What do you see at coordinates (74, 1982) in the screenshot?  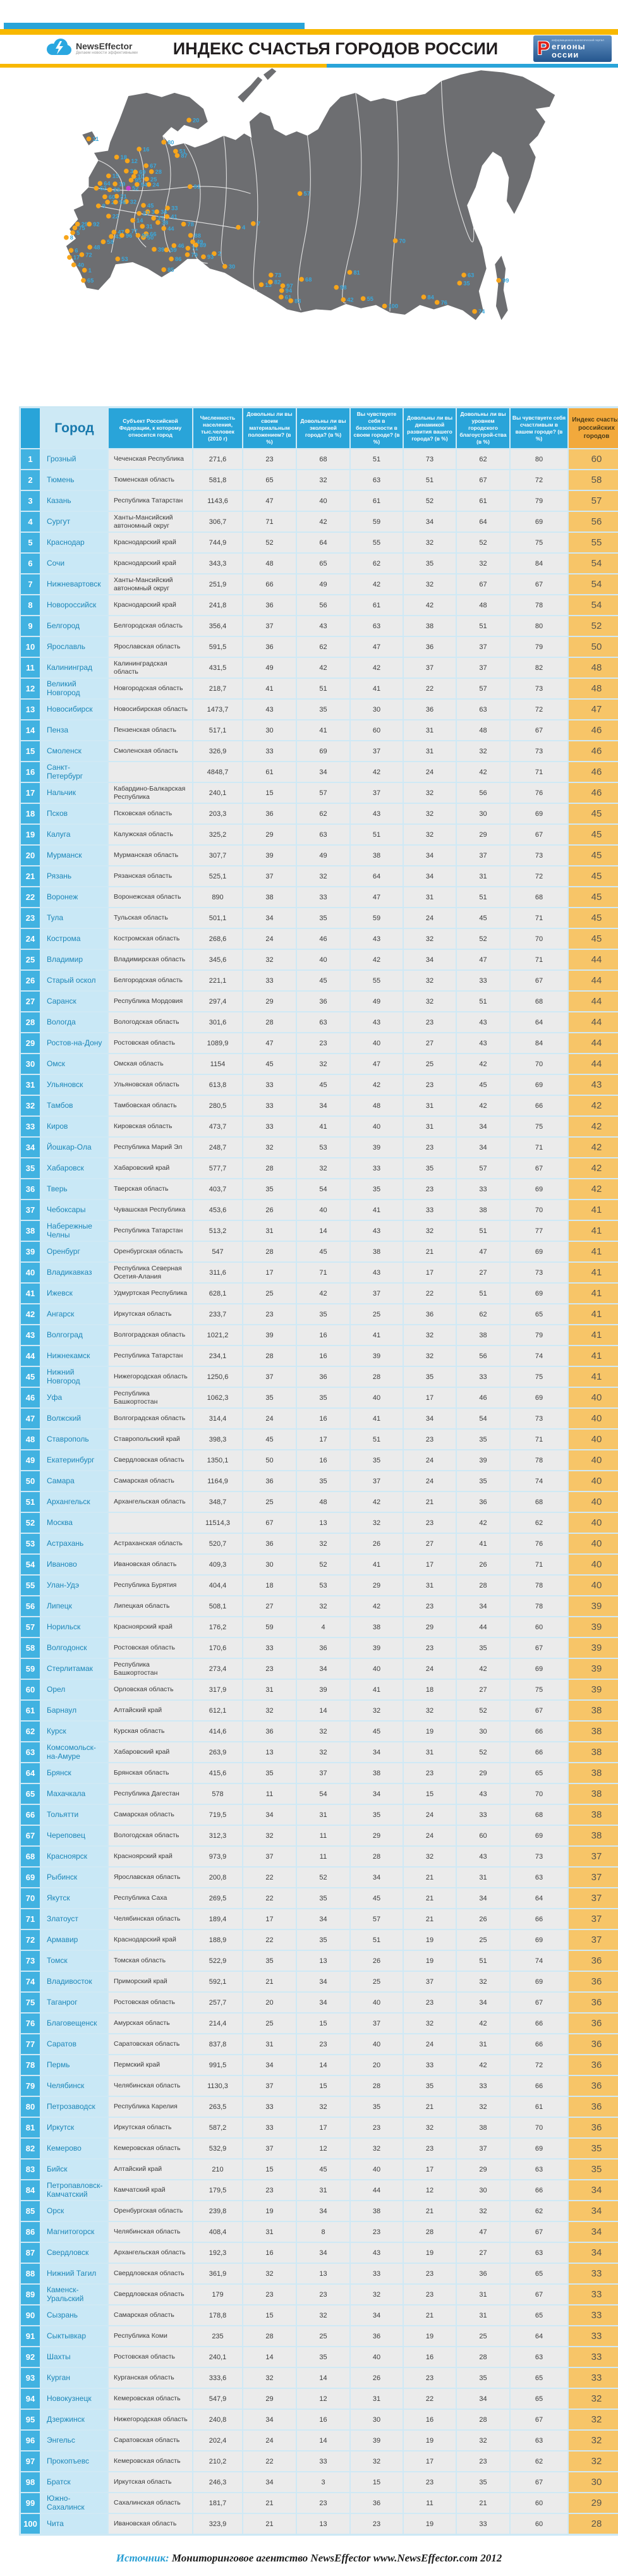 I see `city-cell: Владивосток` at bounding box center [74, 1982].